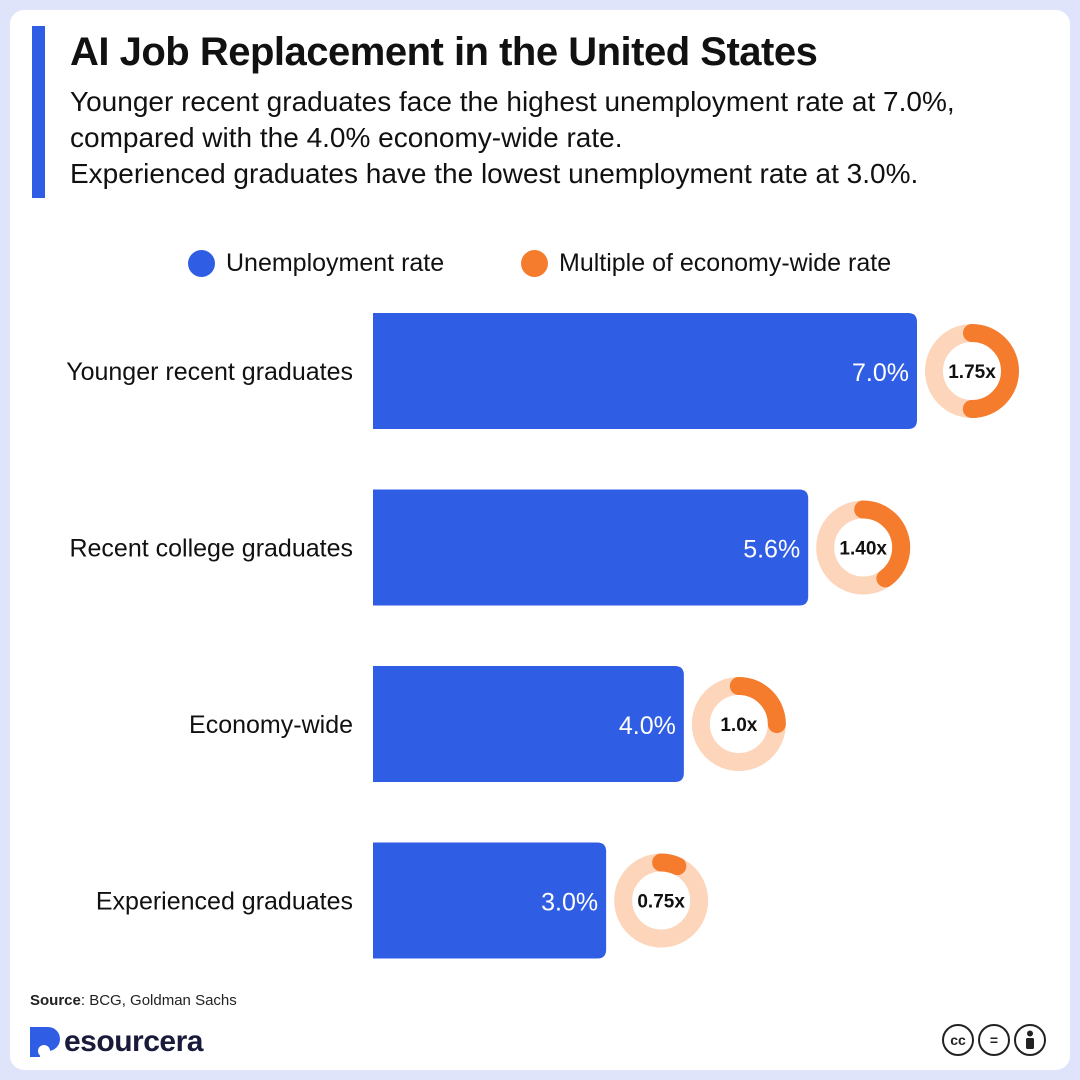 This screenshot has width=1080, height=1080. What do you see at coordinates (725, 262) in the screenshot?
I see `legend-label-multiple: Multiple of economy-wide rate` at bounding box center [725, 262].